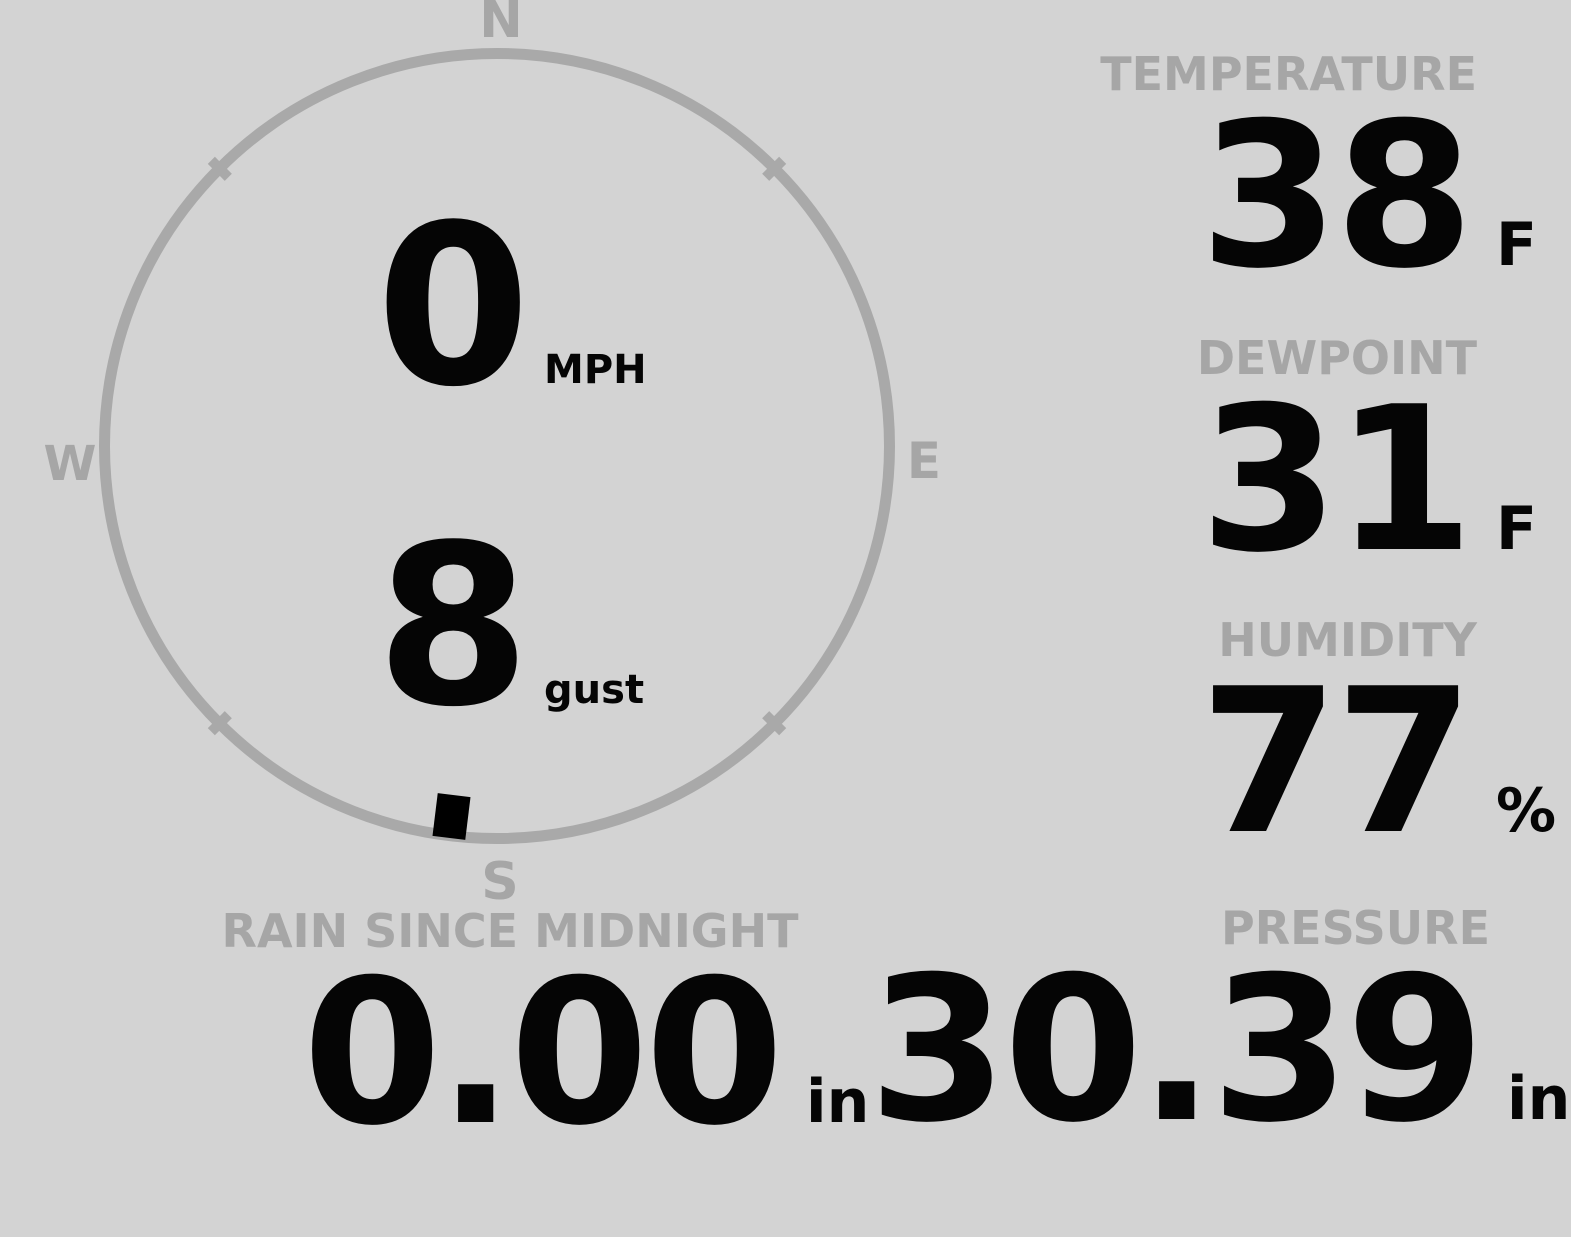 The height and width of the screenshot is (1237, 1571). What do you see at coordinates (1336, 480) in the screenshot?
I see `dewpoint-value: 31` at bounding box center [1336, 480].